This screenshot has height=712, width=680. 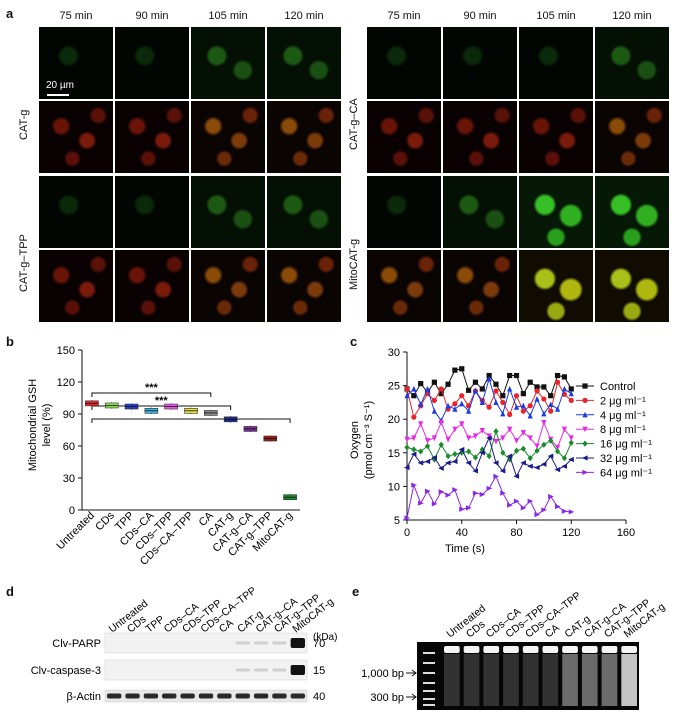 What do you see at coordinates (10, 341) in the screenshot?
I see `panel-b-label: b` at bounding box center [10, 341].